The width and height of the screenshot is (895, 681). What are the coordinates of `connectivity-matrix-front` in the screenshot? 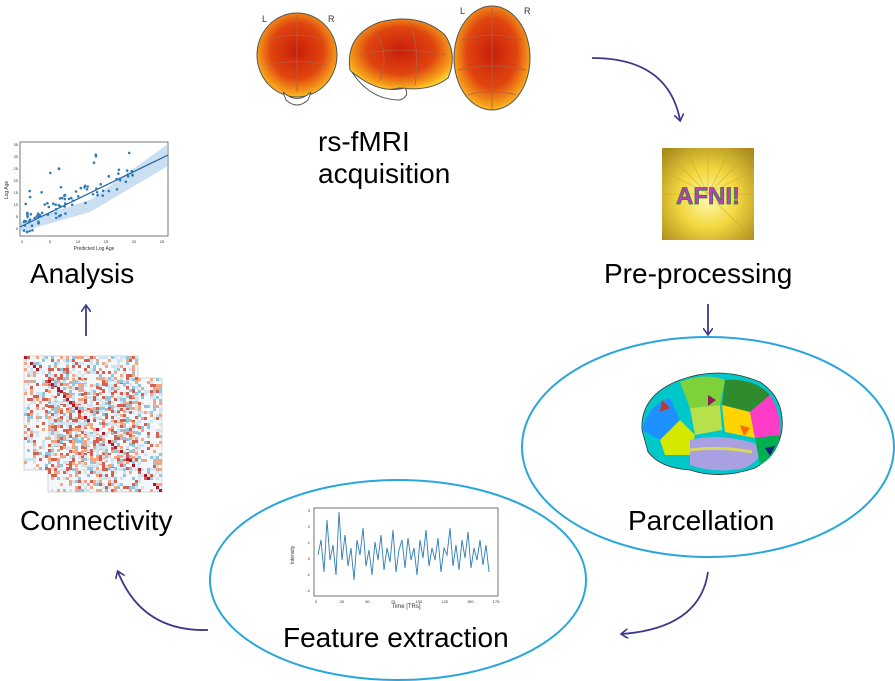 It's located at (81, 413).